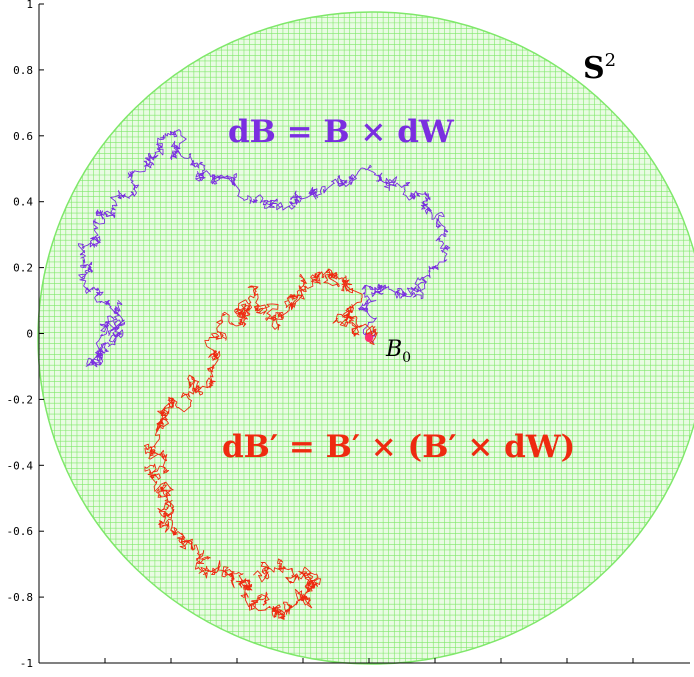  What do you see at coordinates (29, 5) in the screenshot?
I see `y-tick-label: 1` at bounding box center [29, 5].